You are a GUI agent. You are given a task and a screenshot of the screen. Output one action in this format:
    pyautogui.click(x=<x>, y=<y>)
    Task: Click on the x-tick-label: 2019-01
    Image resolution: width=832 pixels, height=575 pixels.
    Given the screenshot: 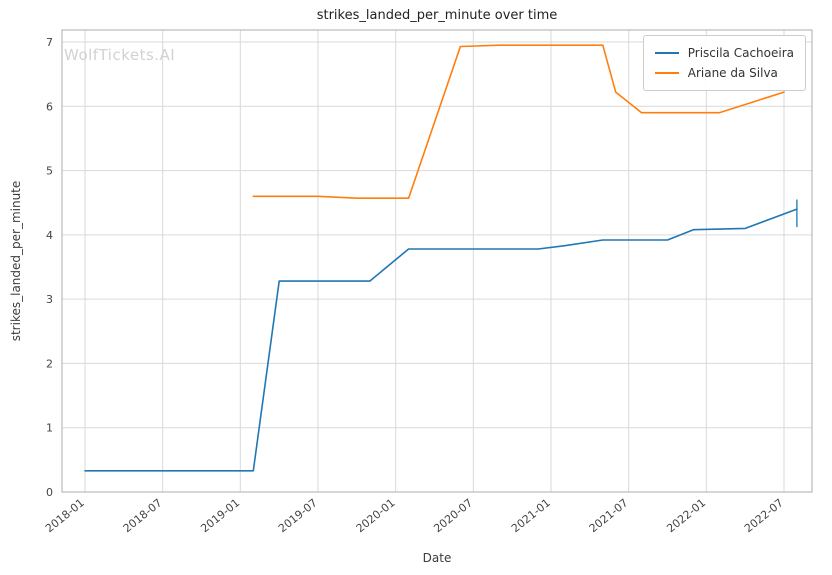 What is the action you would take?
    pyautogui.click(x=220, y=515)
    